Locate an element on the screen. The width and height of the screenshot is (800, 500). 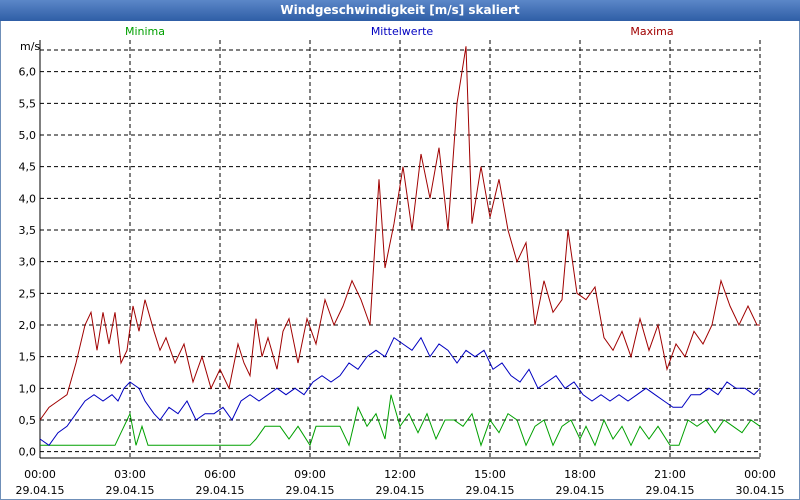
x-tick-time: 03:00 is located at coordinates (130, 474).